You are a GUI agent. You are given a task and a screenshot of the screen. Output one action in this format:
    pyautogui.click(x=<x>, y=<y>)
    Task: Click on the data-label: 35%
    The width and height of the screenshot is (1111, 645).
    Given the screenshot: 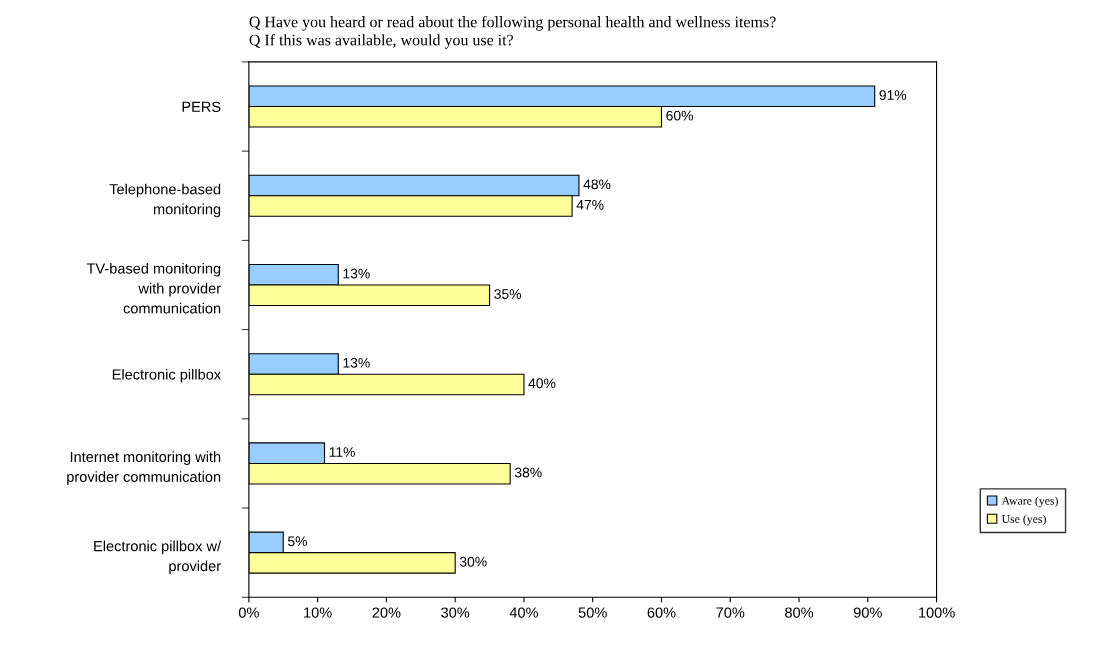 What is the action you would take?
    pyautogui.click(x=508, y=294)
    